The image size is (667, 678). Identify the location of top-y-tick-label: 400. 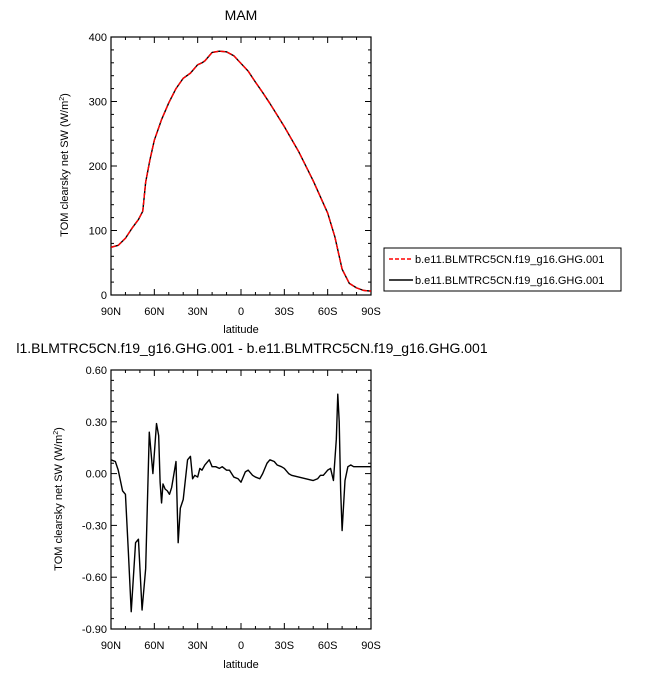
(98, 38).